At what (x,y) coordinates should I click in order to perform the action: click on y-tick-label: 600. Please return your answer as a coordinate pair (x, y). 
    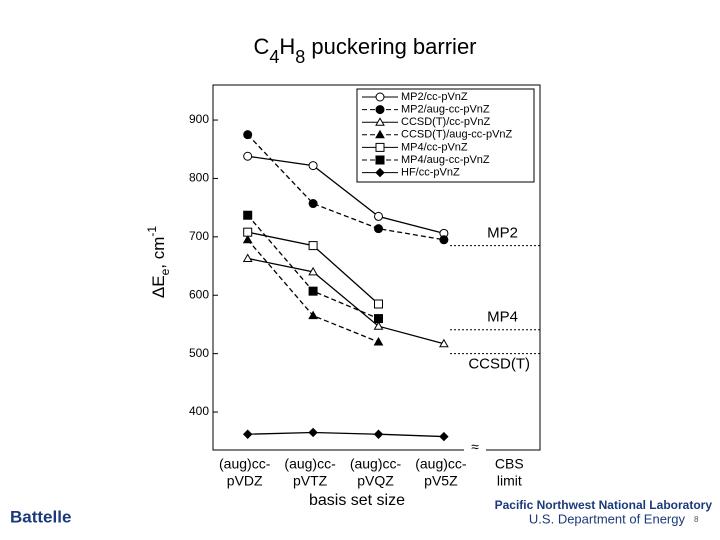
    Looking at the image, I should click on (199, 294).